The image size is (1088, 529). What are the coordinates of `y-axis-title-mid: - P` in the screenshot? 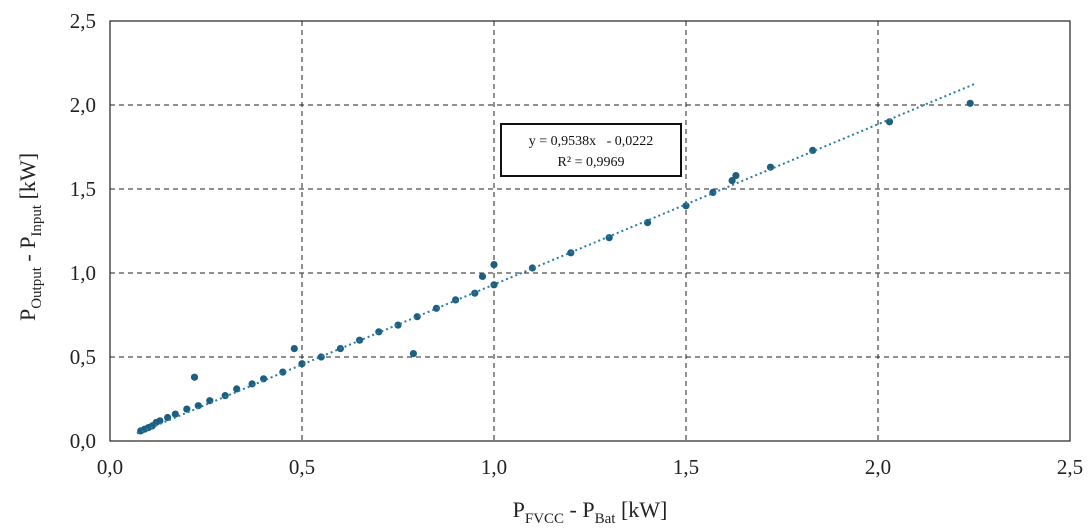 It's located at (27, 252).